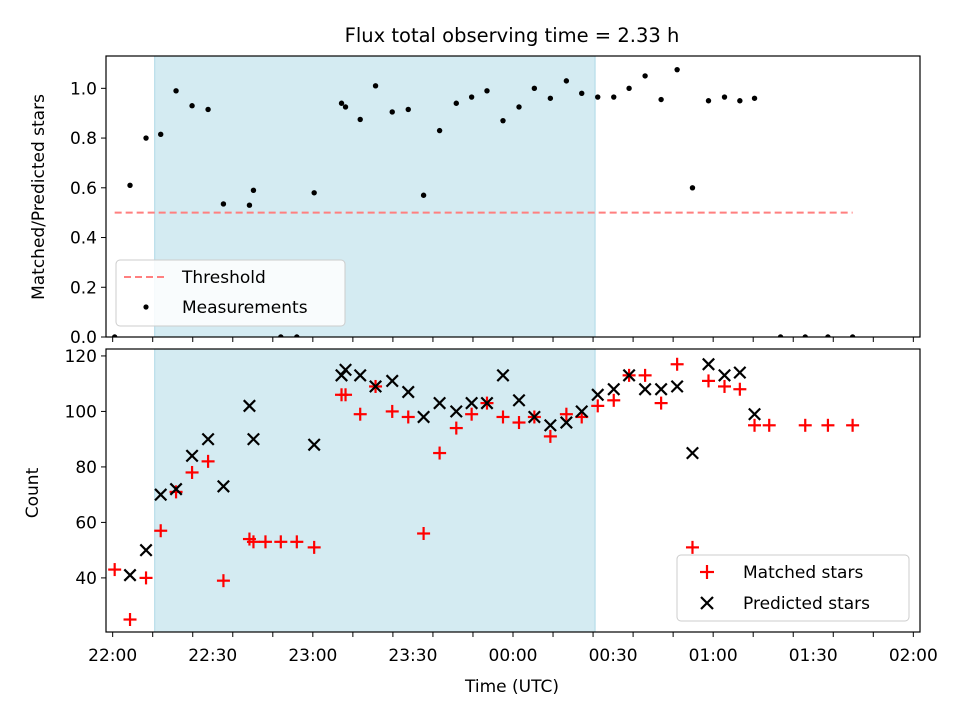  Describe the element at coordinates (83, 338) in the screenshot. I see `y-tick-label-top: 0.0` at that location.